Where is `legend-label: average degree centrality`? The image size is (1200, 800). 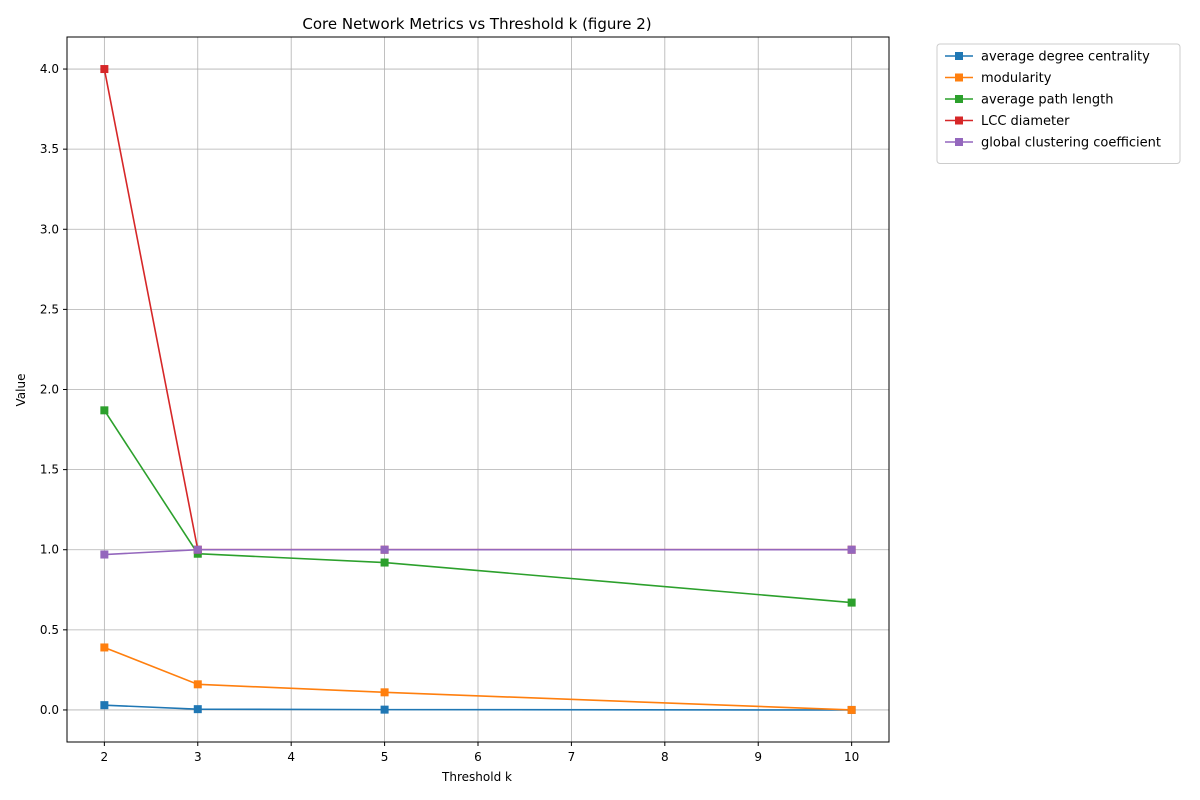
legend-label: average degree centrality is located at coordinates (1065, 57).